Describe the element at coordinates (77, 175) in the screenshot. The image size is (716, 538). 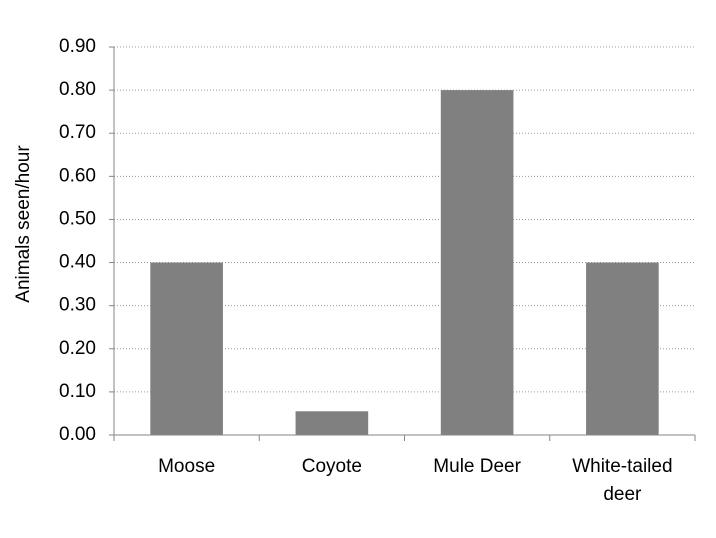
I see `y-tick-label: 0.60` at that location.